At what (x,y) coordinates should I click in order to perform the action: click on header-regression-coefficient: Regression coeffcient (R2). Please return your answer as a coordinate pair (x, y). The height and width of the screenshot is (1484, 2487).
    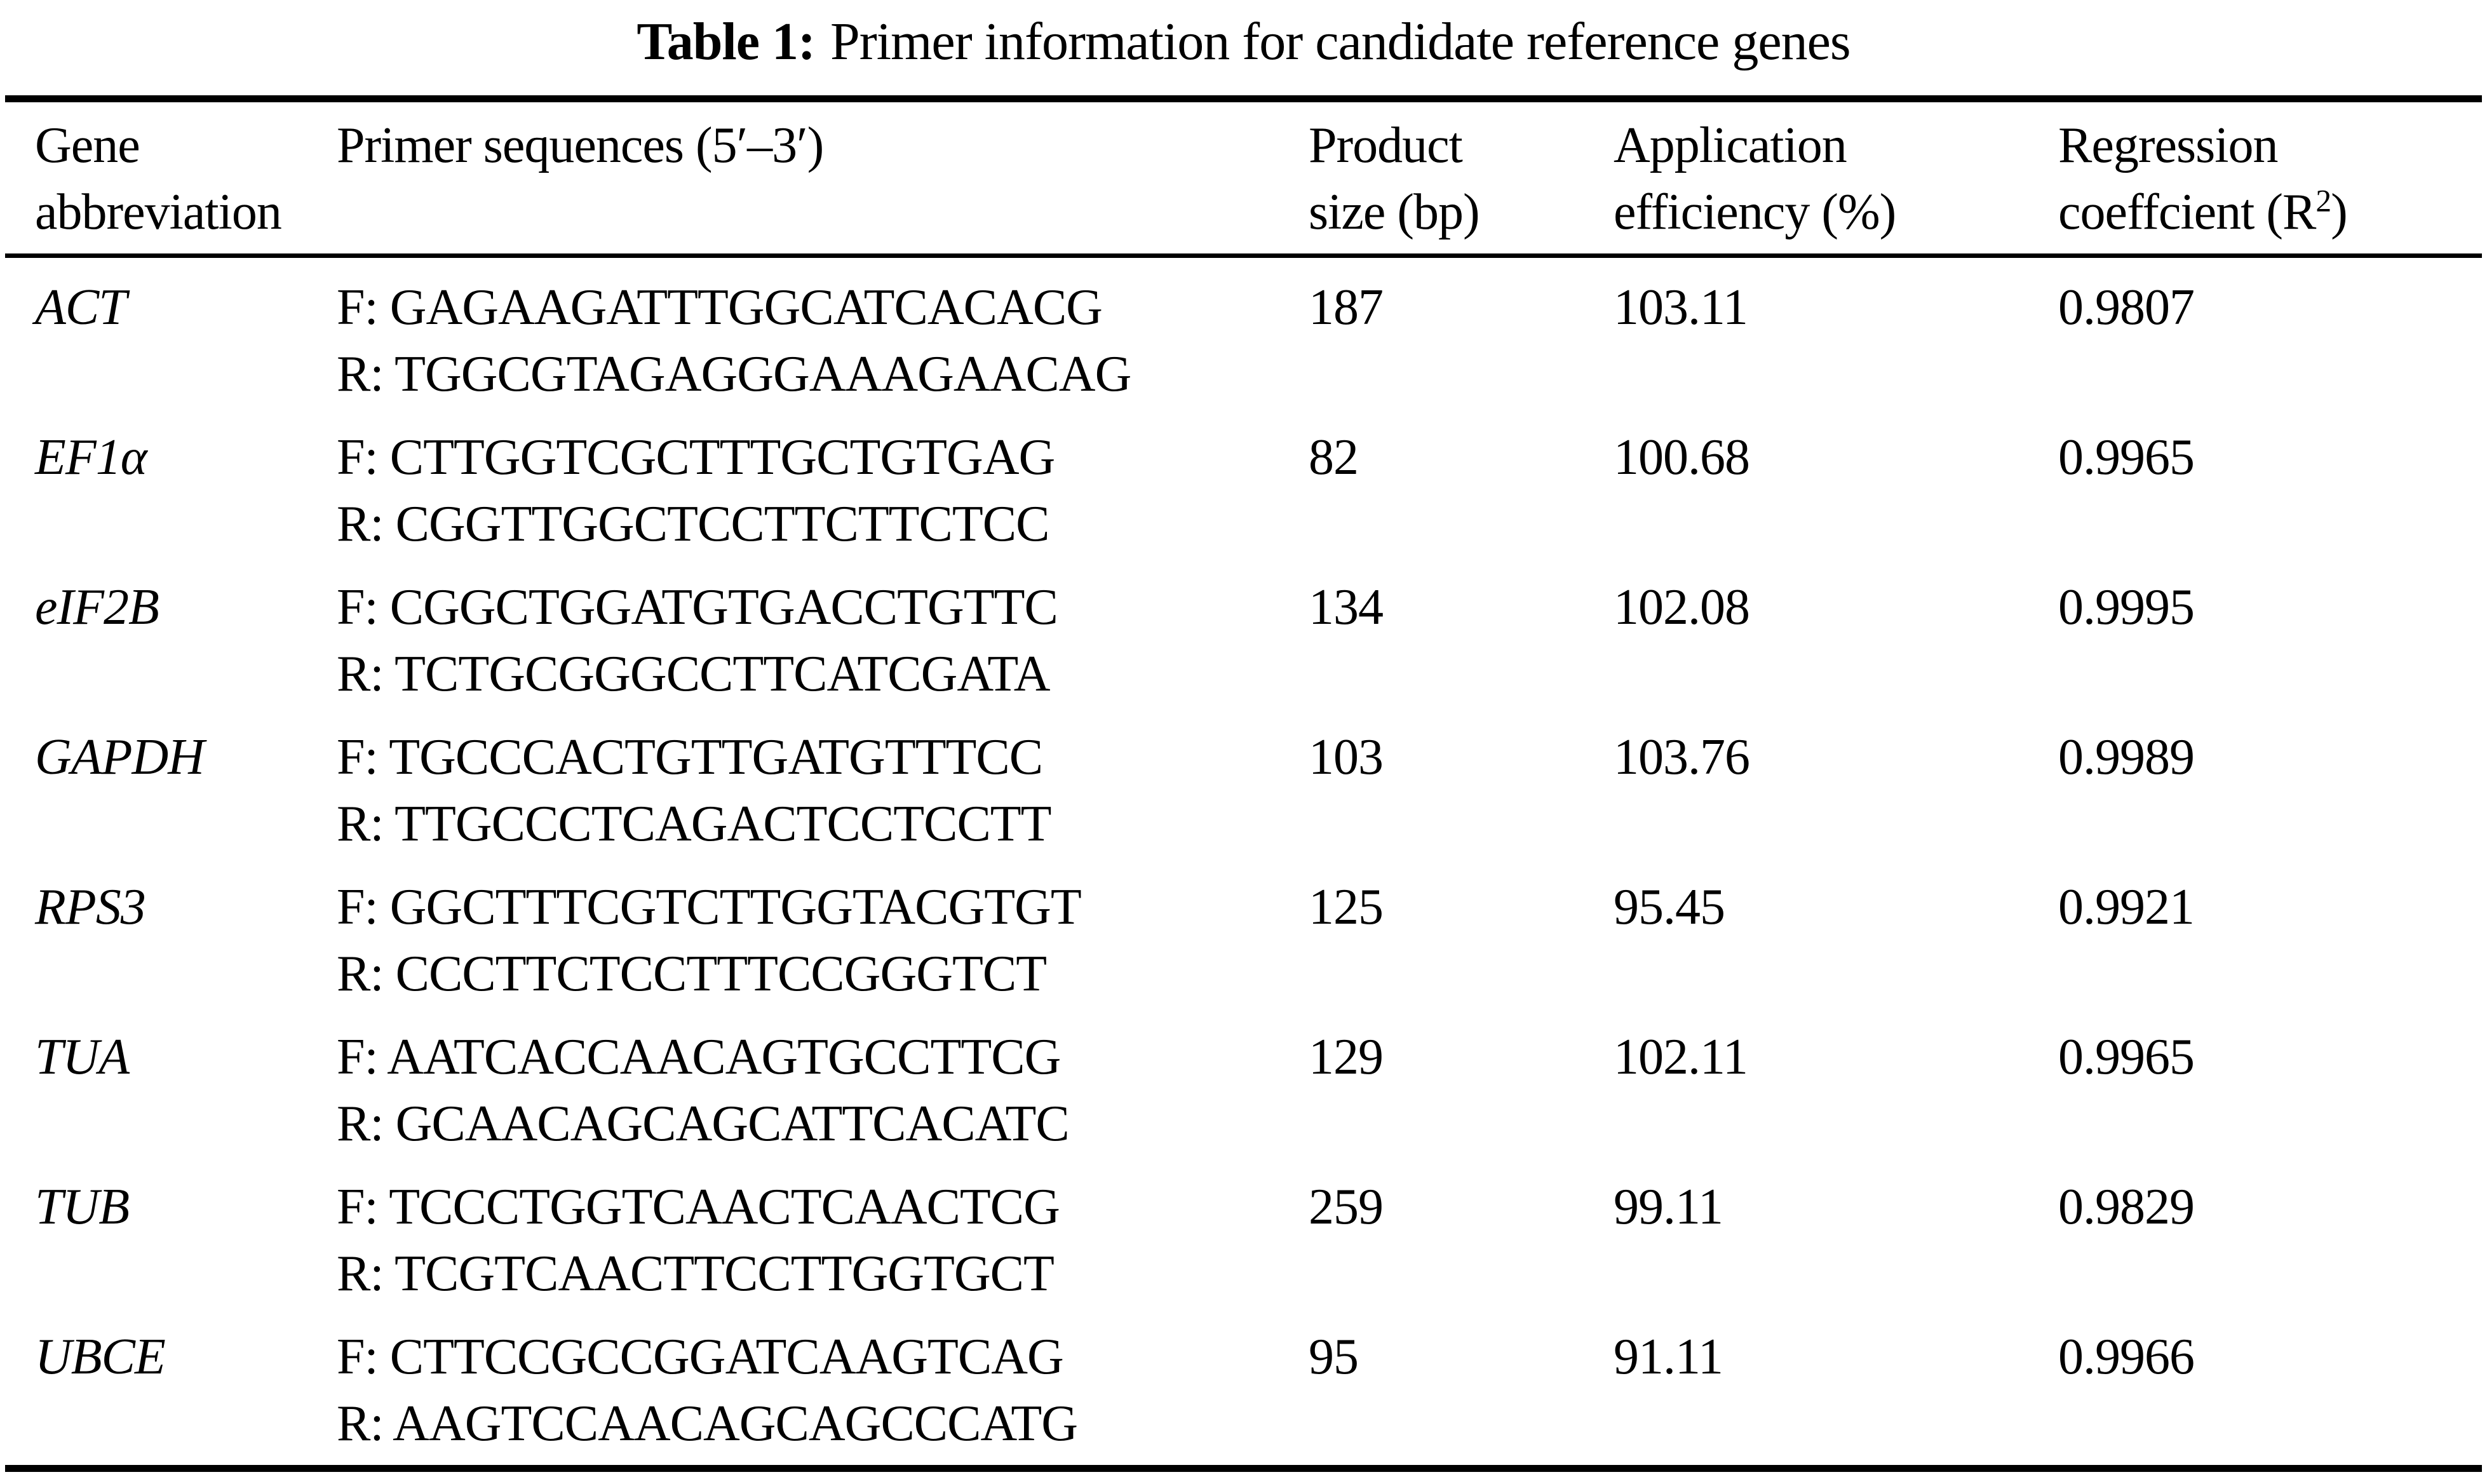
    Looking at the image, I should click on (2267, 179).